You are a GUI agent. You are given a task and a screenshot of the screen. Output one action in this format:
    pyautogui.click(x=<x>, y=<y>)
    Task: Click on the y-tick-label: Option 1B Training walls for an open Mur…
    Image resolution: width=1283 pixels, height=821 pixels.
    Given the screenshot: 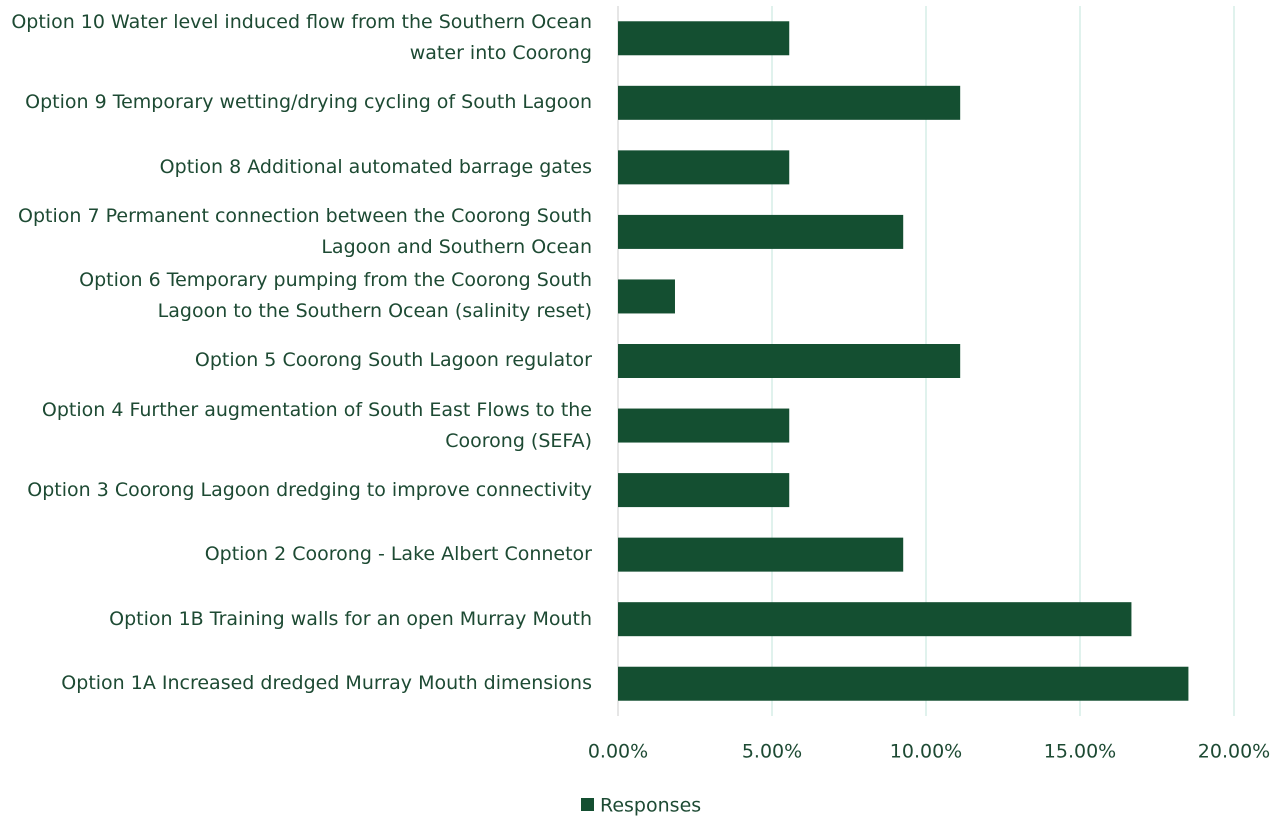 What is the action you would take?
    pyautogui.click(x=350, y=618)
    